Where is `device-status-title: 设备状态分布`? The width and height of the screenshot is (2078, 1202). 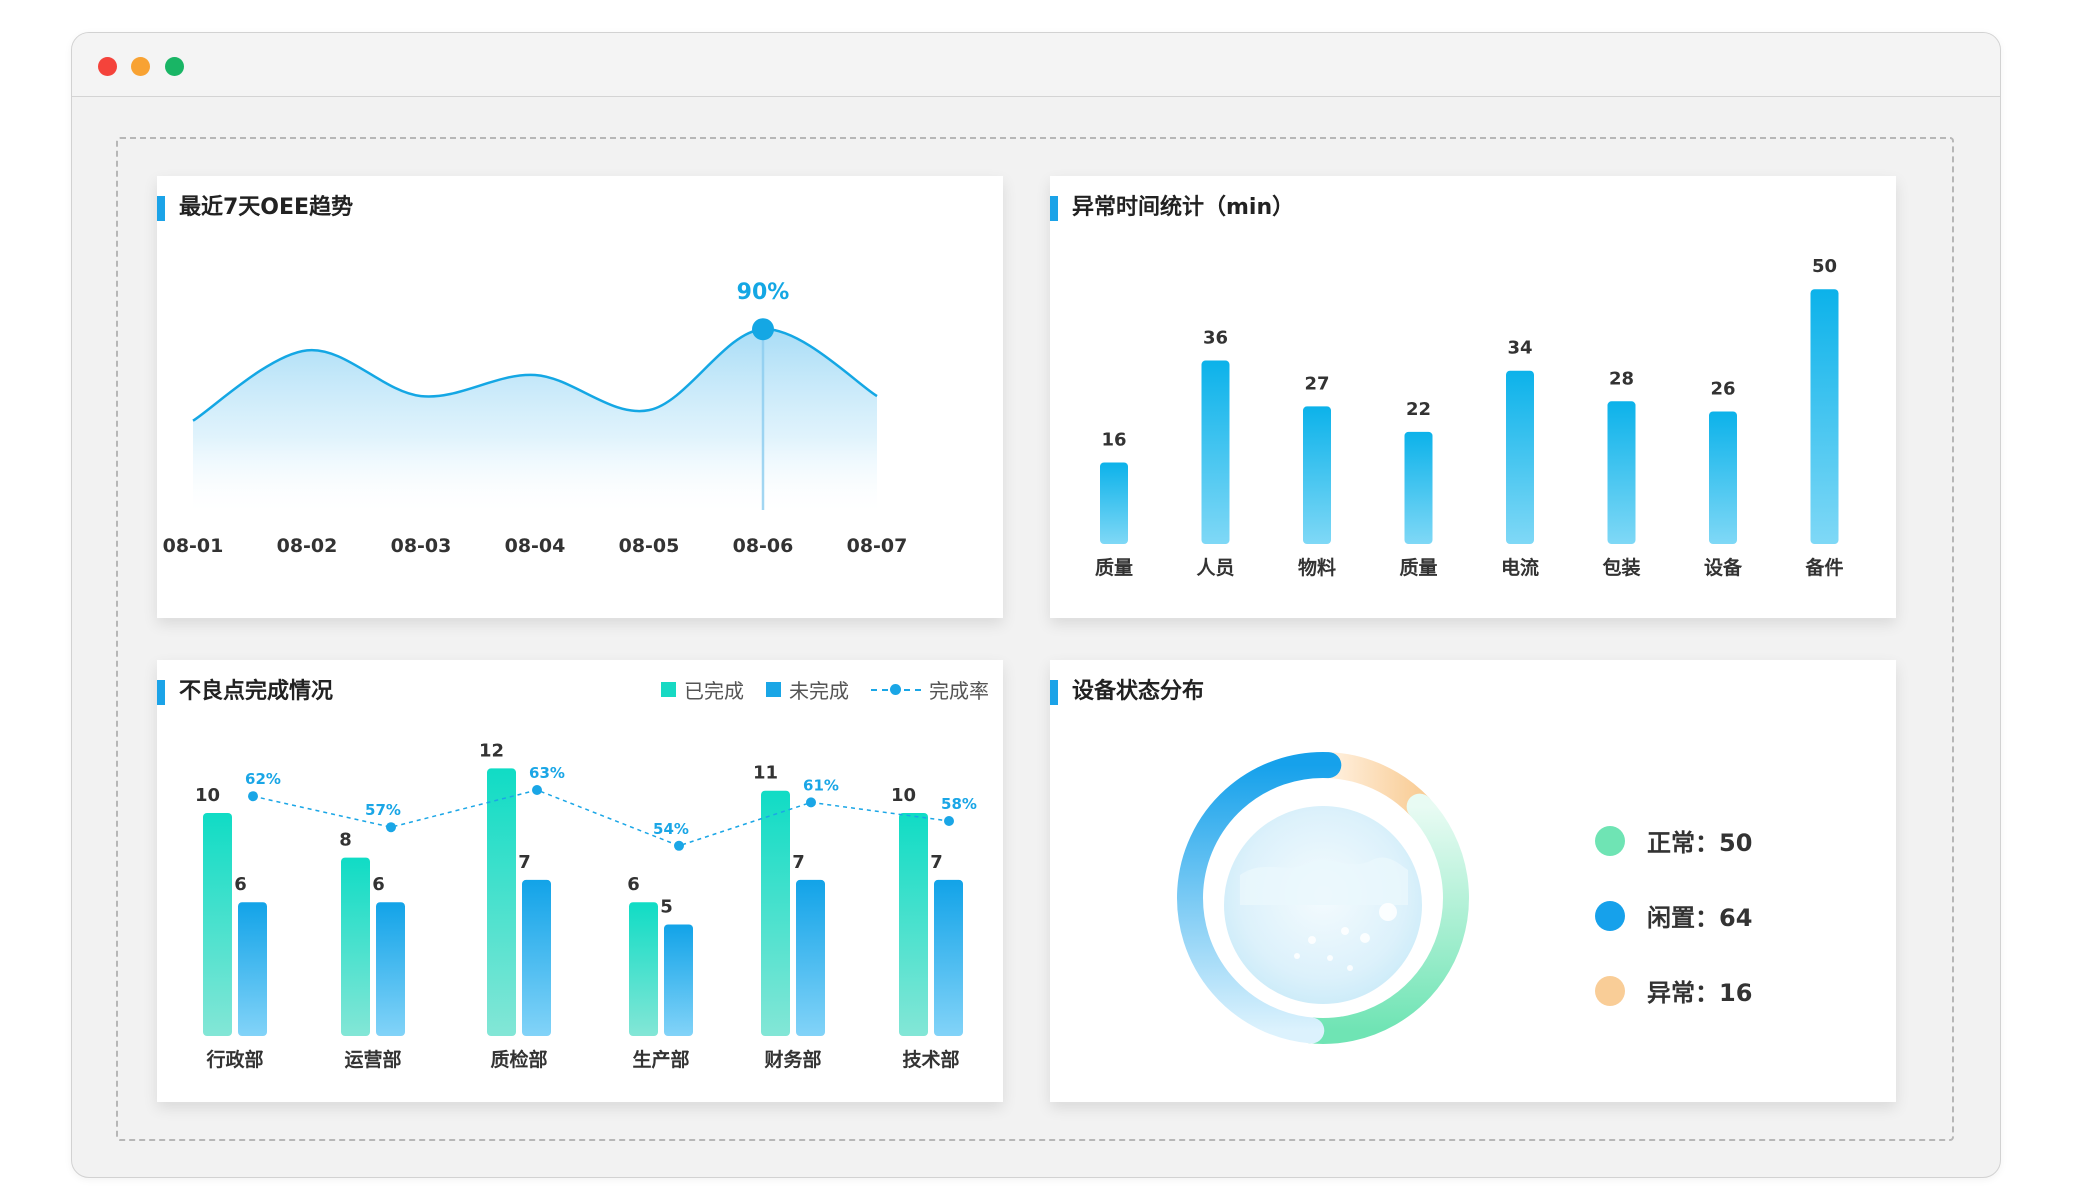
device-status-title: 设备状态分布 is located at coordinates (1127, 692).